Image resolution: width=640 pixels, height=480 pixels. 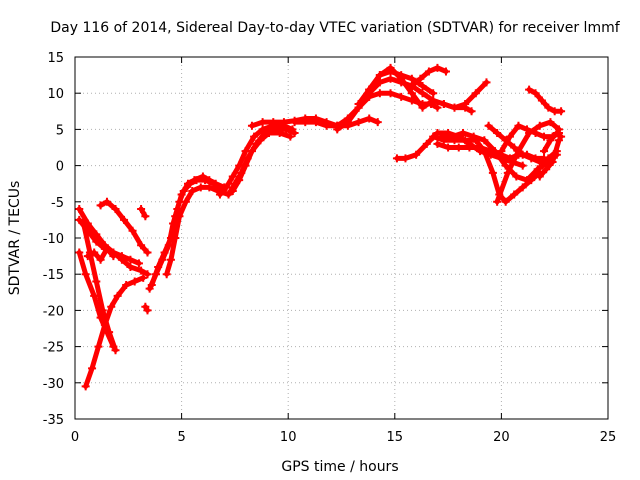 I want to click on x-axis-label: GPS time / hours, so click(x=339, y=467).